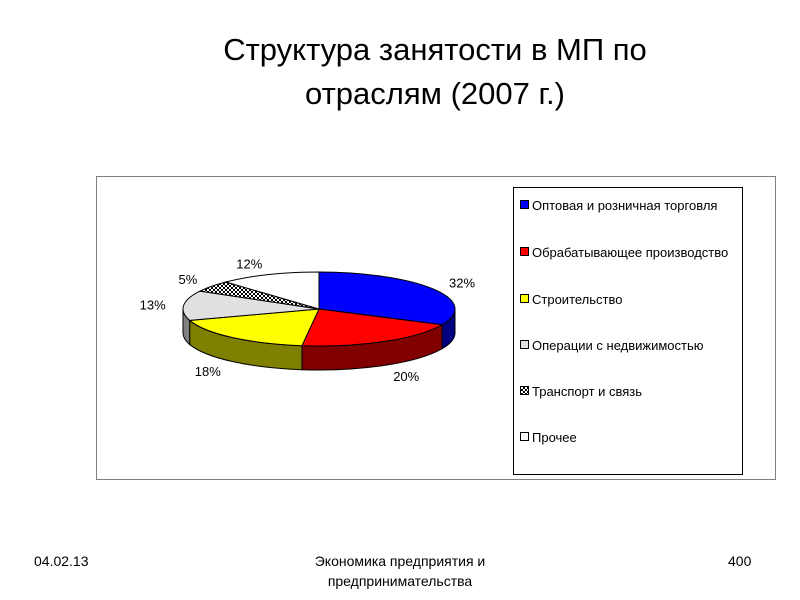  Describe the element at coordinates (208, 371) in the screenshot. I see `data-label-2: 18%` at that location.